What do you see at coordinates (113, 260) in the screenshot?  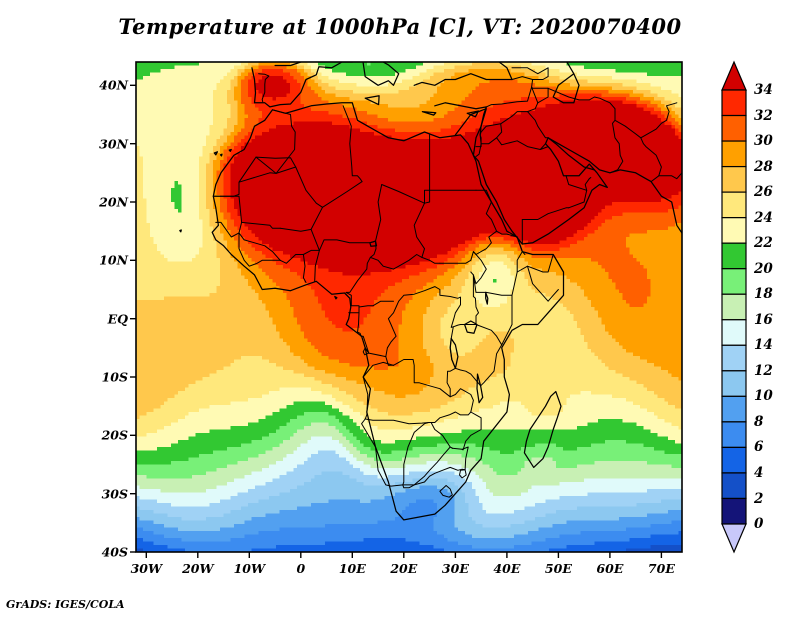 I see `y-tick-label: 10N` at bounding box center [113, 260].